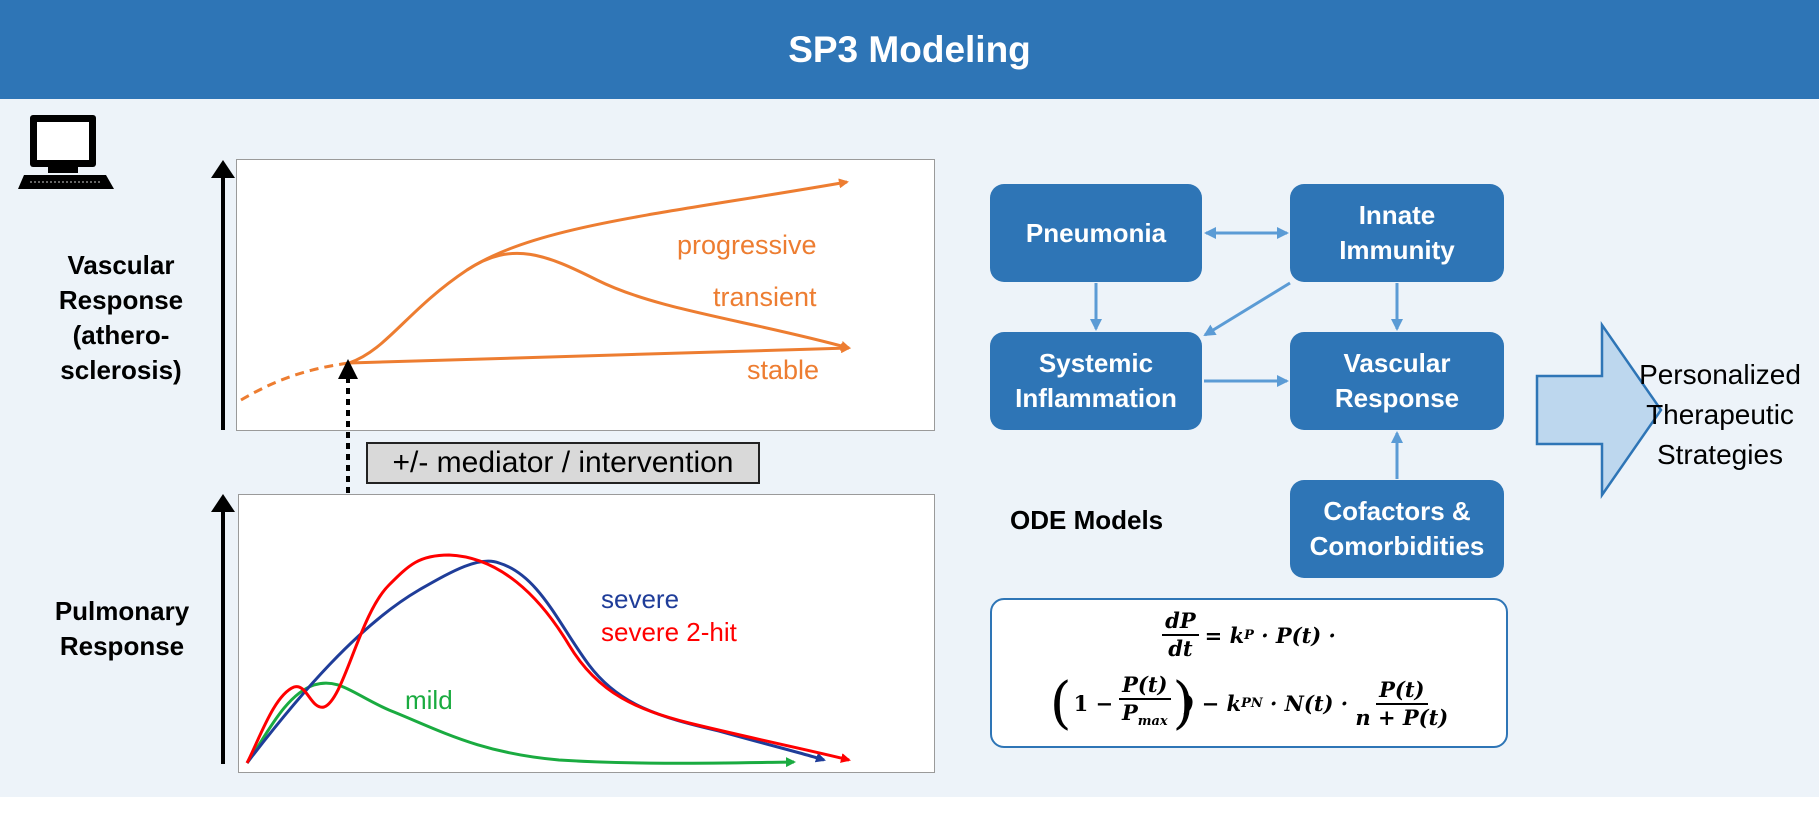  Describe the element at coordinates (1096, 381) in the screenshot. I see `box-systemic-inflammation: Systemic Inflammation` at that location.